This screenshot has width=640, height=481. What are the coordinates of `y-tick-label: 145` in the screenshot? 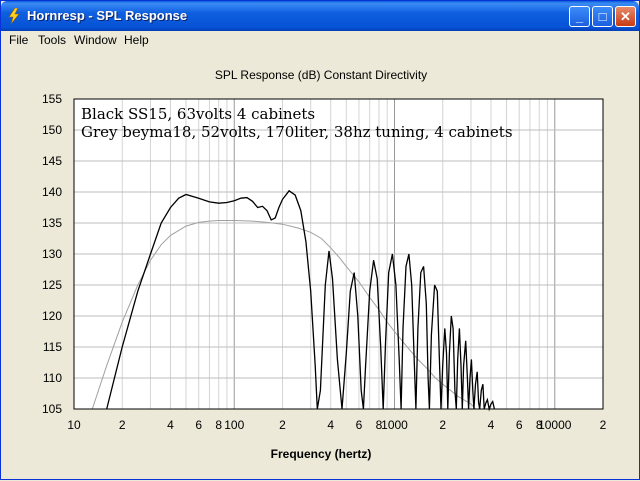 It's located at (52, 161).